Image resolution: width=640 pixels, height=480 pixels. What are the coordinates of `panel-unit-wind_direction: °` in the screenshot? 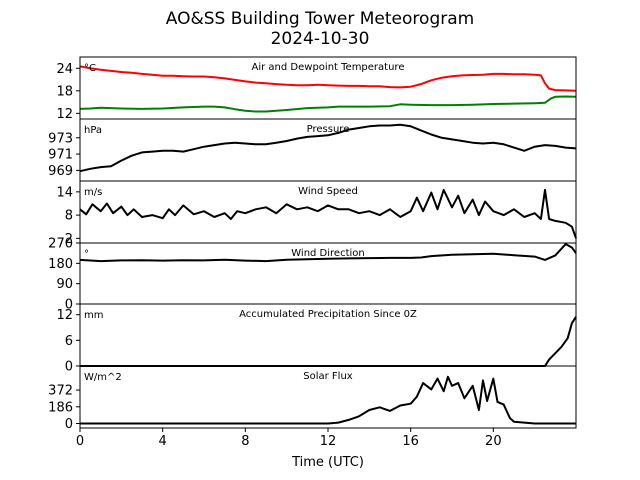 It's located at (86, 254).